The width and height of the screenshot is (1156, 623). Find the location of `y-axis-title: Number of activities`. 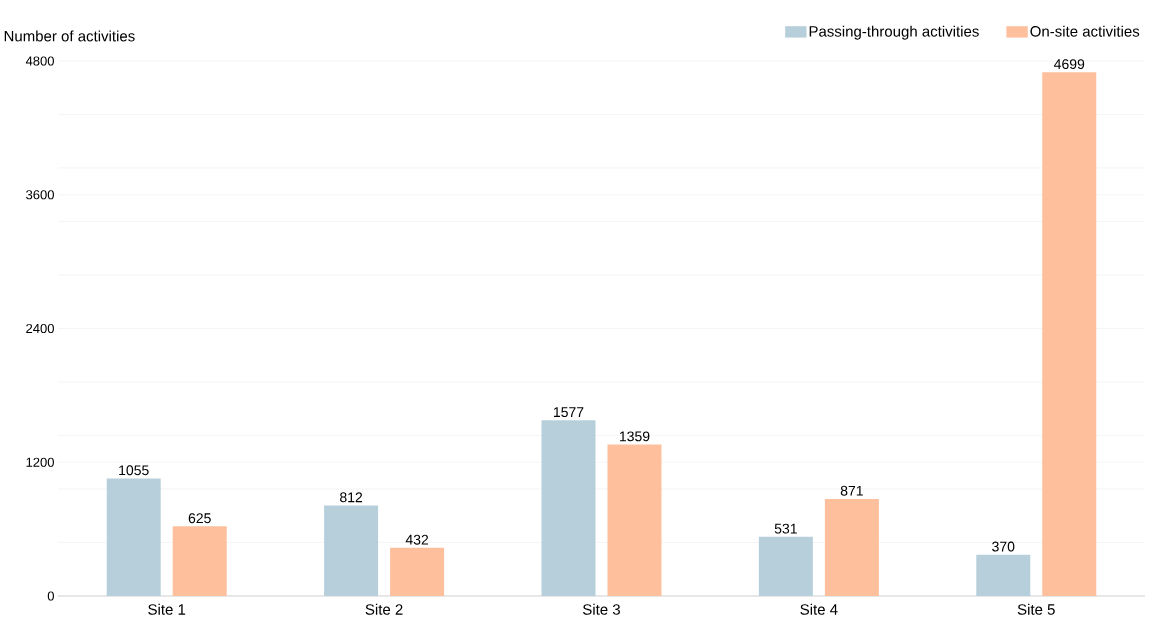

y-axis-title: Number of activities is located at coordinates (69, 36).